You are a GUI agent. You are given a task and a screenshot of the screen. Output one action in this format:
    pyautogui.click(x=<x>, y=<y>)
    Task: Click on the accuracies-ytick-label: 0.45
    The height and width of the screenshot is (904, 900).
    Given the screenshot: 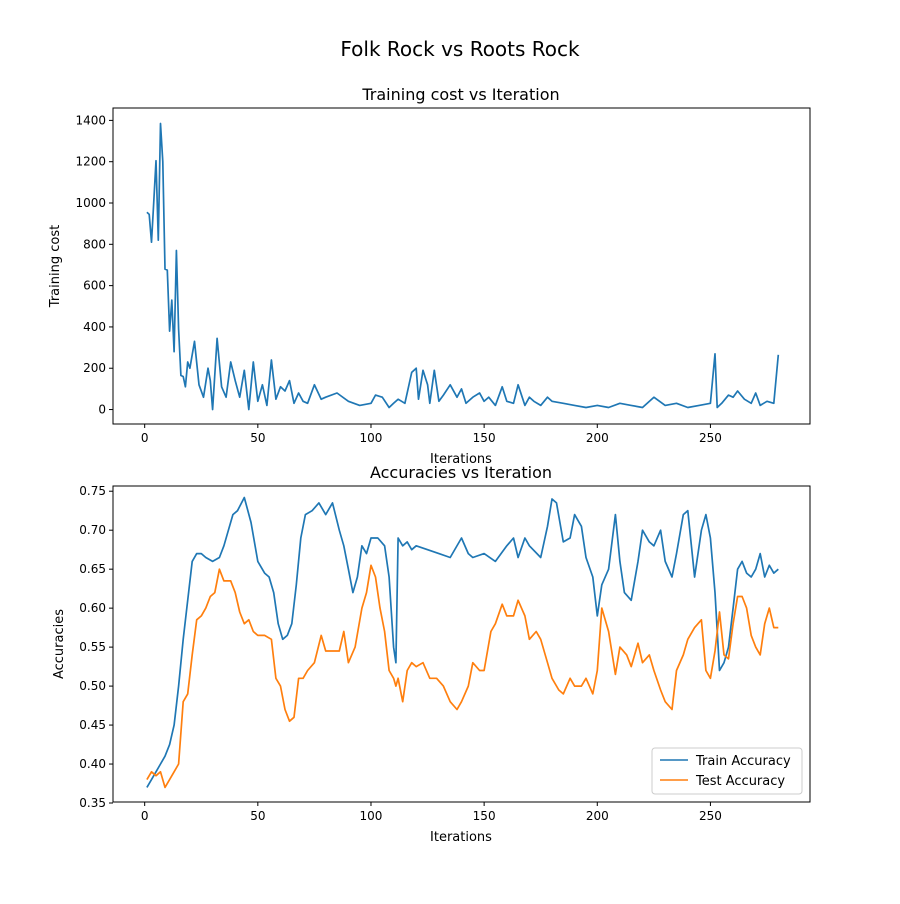 What is the action you would take?
    pyautogui.click(x=92, y=725)
    